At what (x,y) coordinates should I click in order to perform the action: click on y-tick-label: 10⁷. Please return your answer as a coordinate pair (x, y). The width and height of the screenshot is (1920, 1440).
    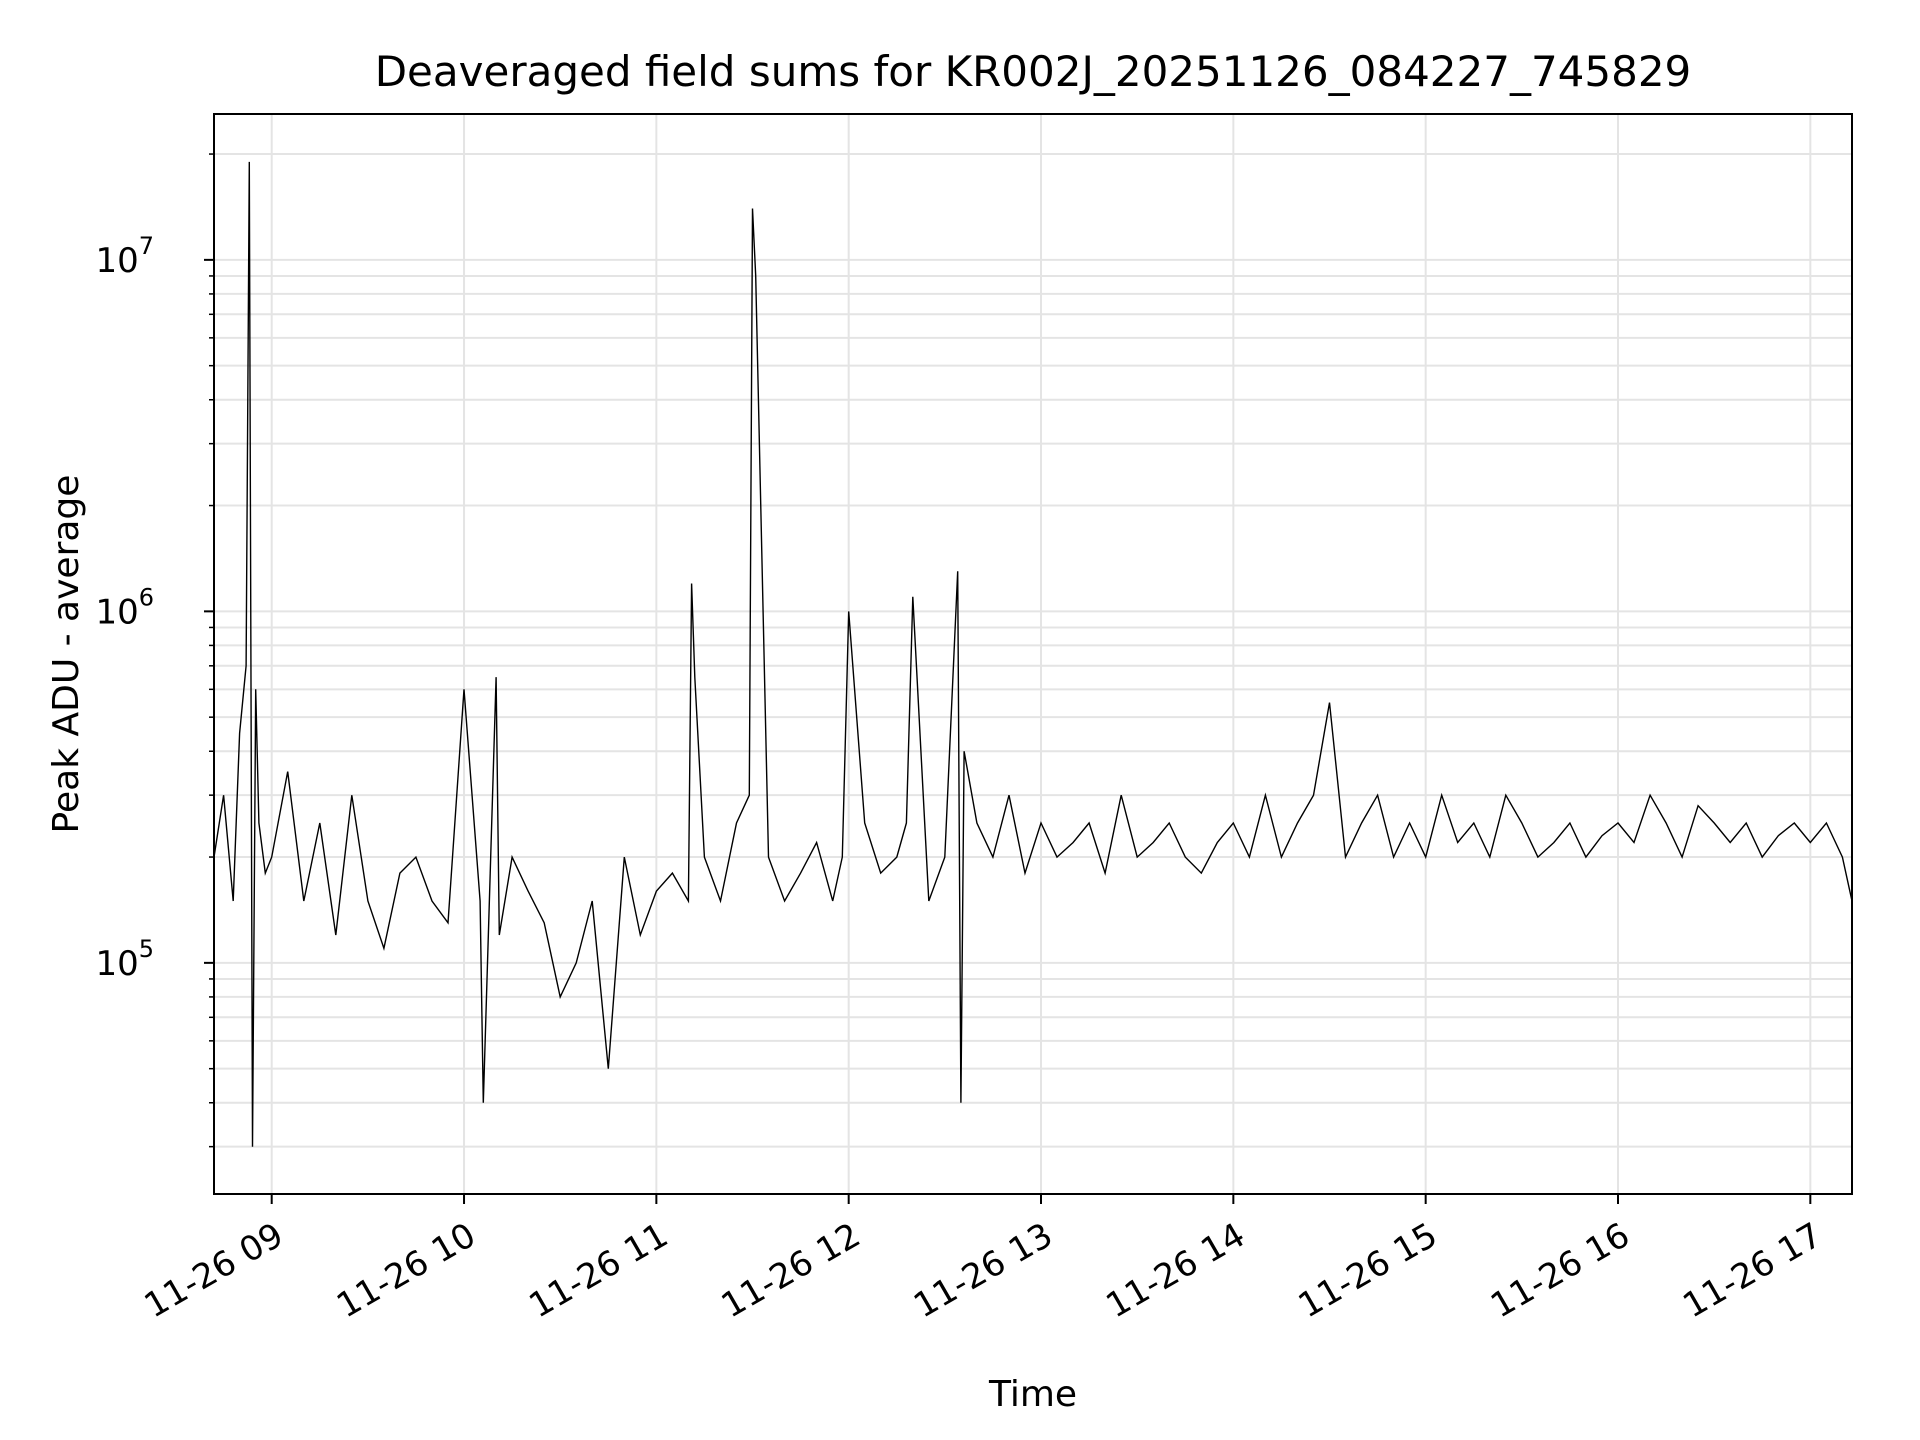
    Looking at the image, I should click on (124, 256).